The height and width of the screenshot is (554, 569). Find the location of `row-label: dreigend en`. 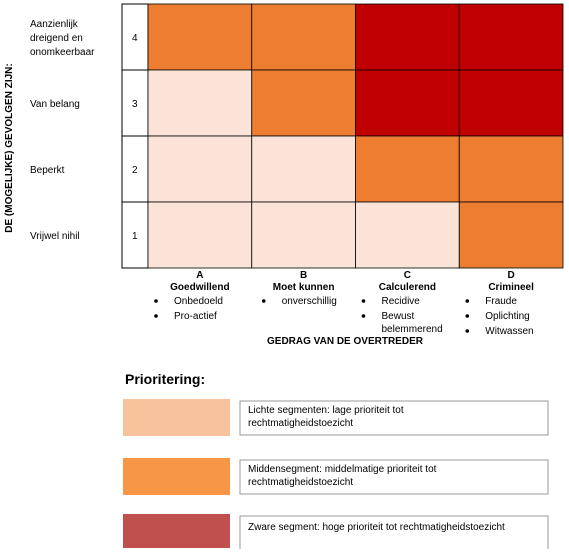

row-label: dreigend en is located at coordinates (56, 38).